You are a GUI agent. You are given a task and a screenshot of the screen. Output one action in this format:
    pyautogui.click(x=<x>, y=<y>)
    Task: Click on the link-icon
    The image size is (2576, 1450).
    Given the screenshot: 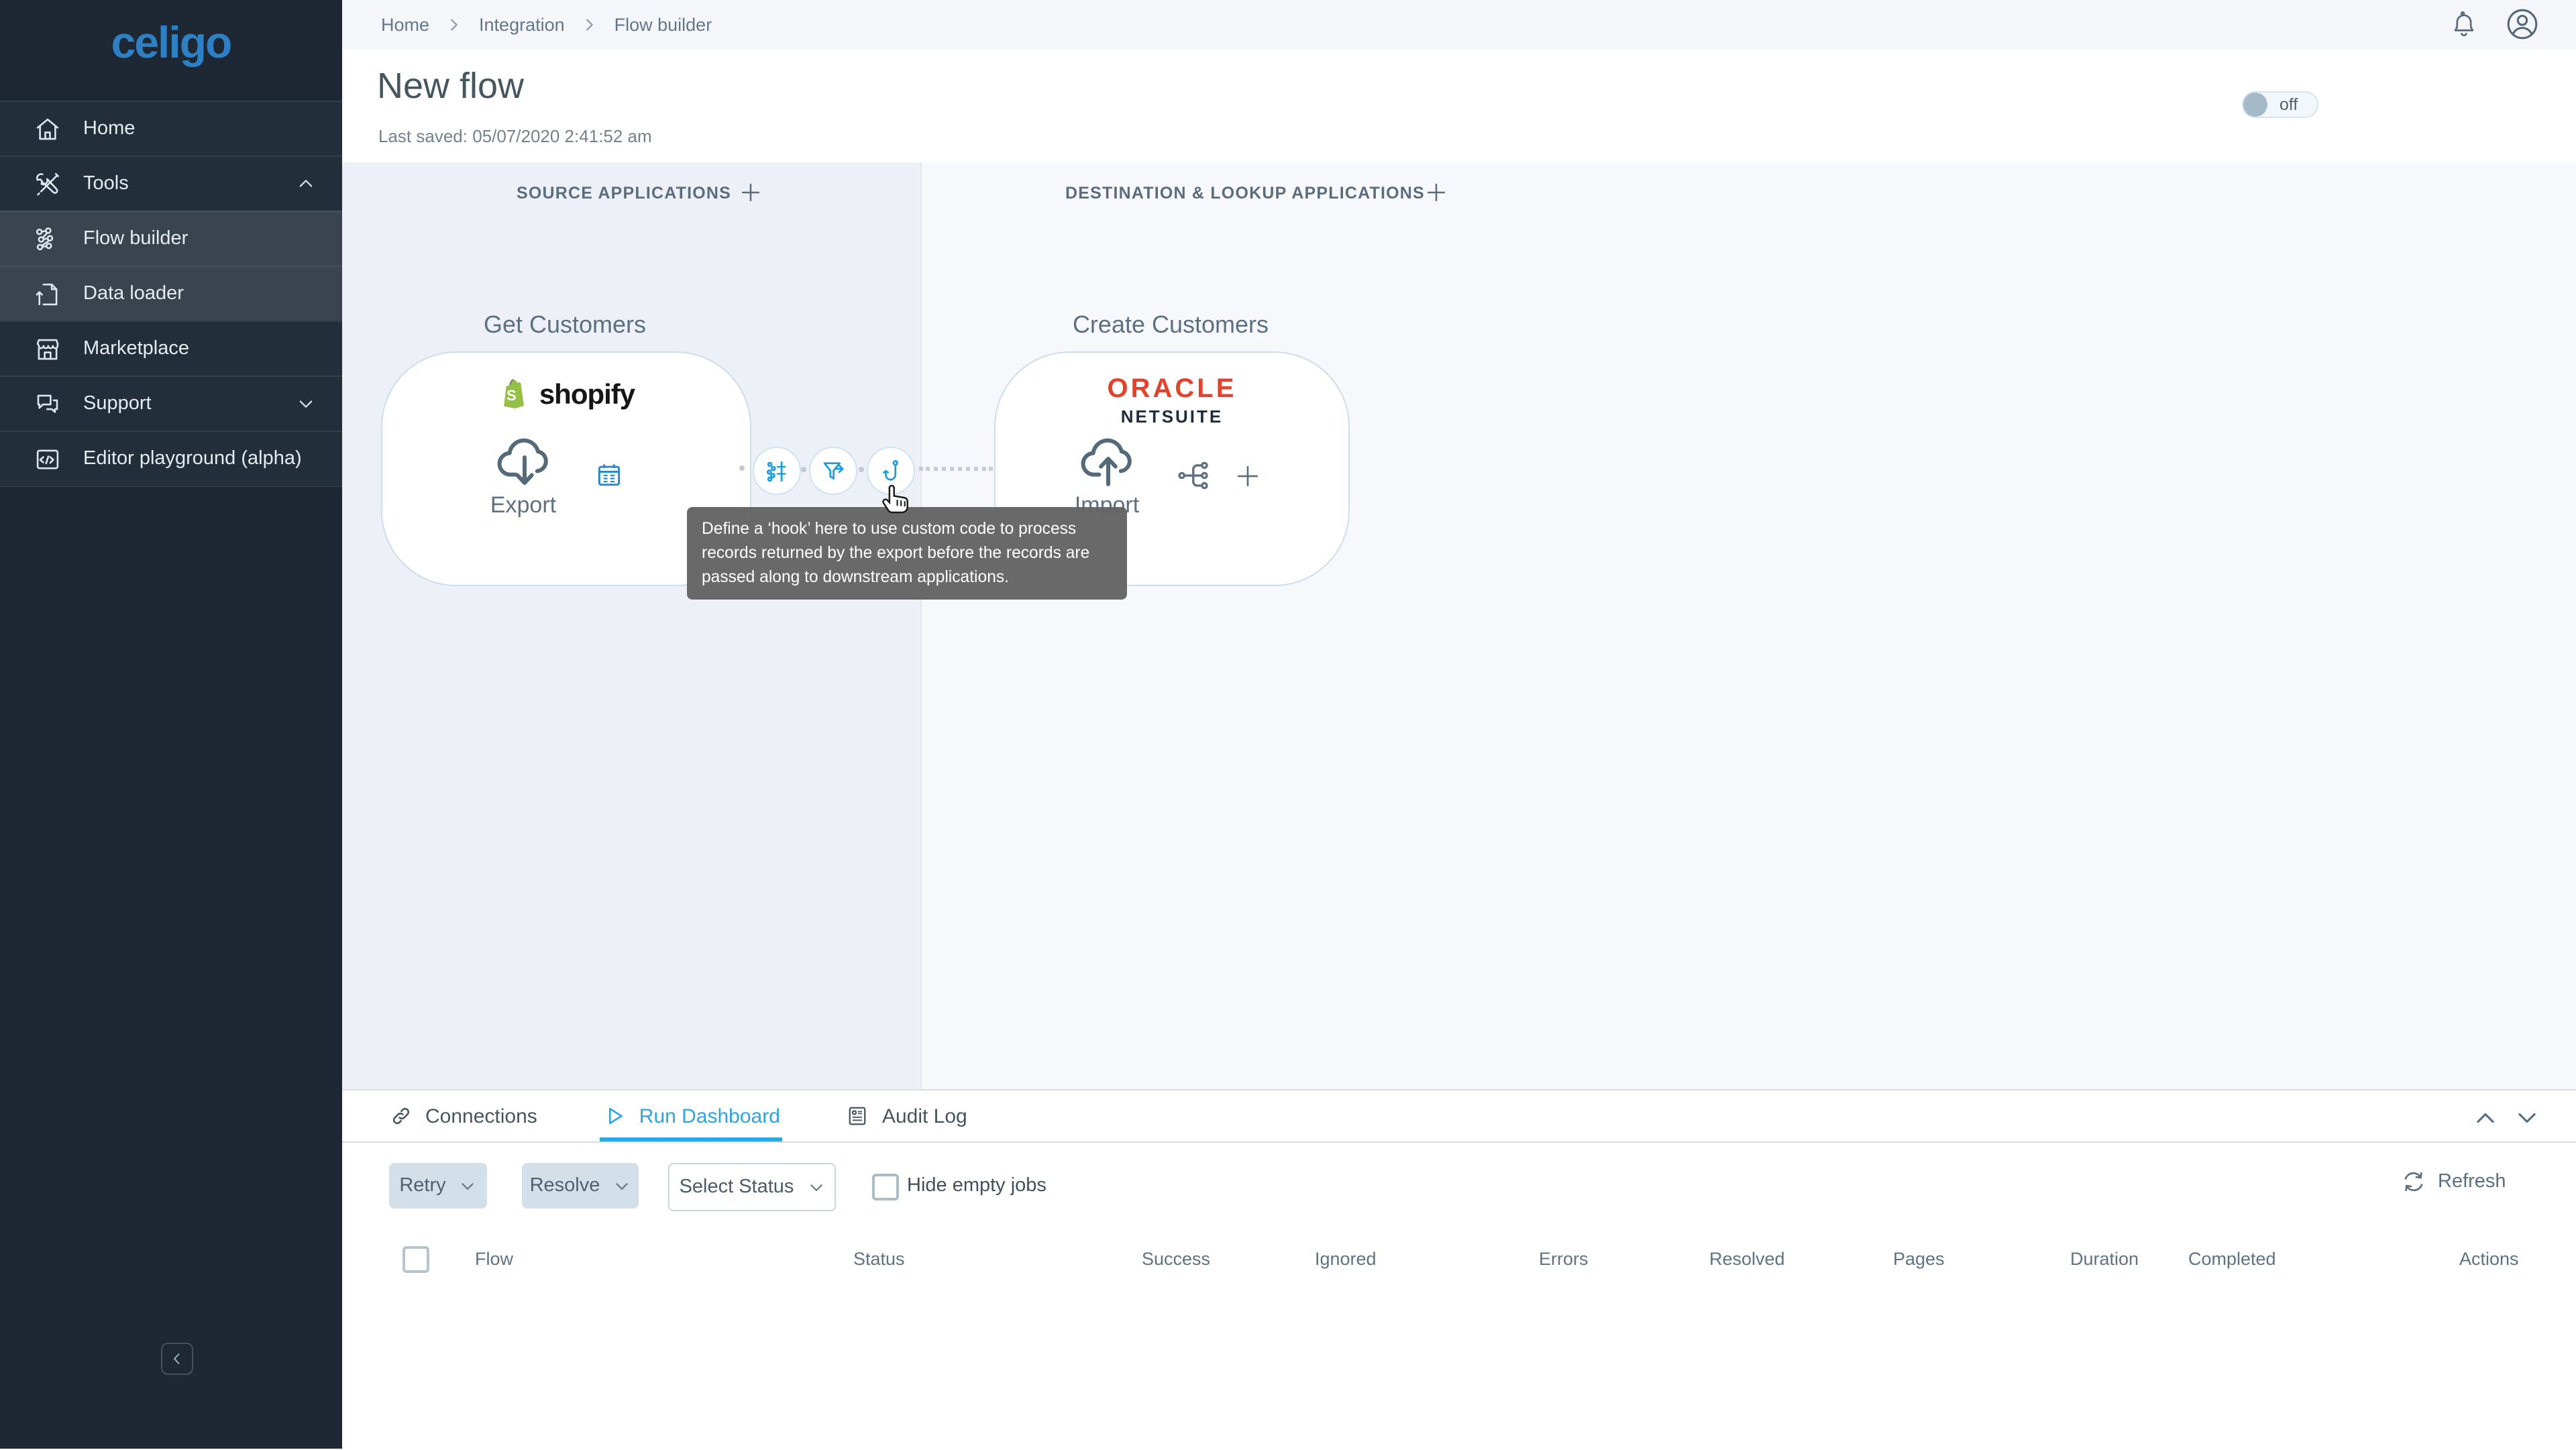 What is the action you would take?
    pyautogui.click(x=401, y=1116)
    